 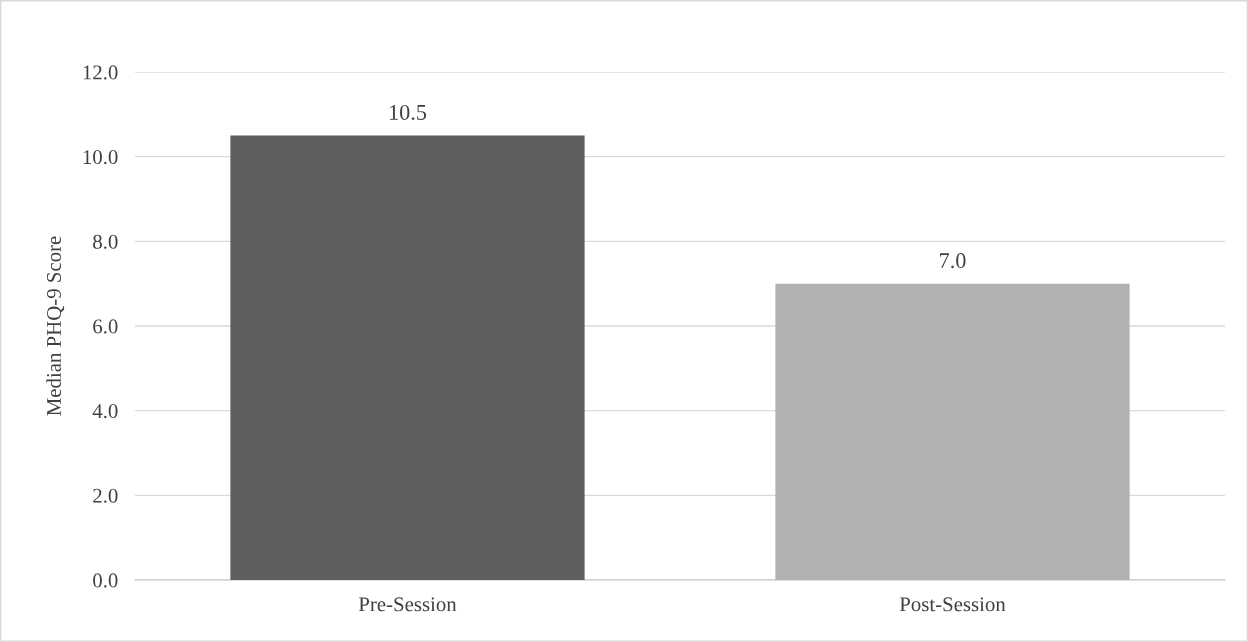 I want to click on y-tick-label: 0.0, so click(x=105, y=580).